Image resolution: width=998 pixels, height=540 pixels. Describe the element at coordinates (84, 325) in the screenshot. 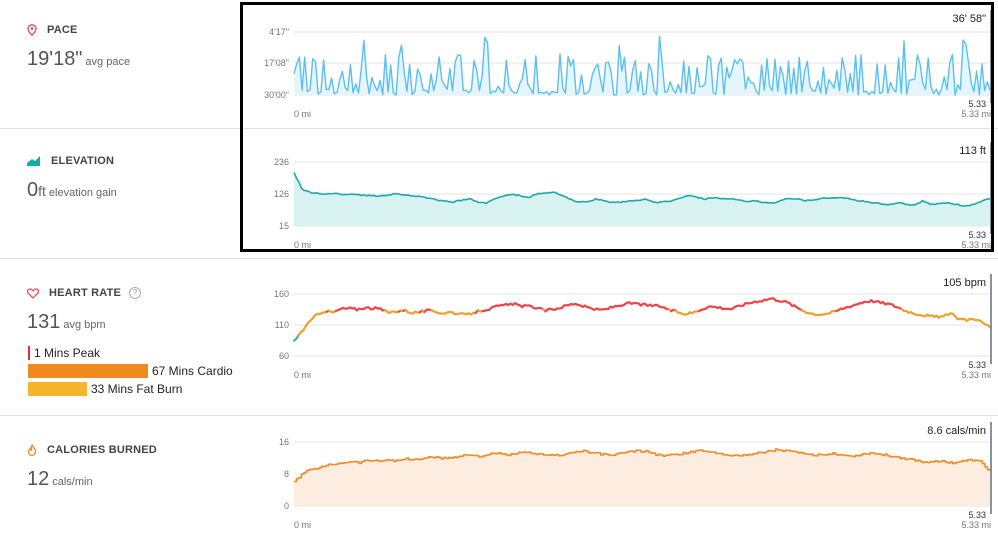

I see `heart-unit: avg bpm` at that location.